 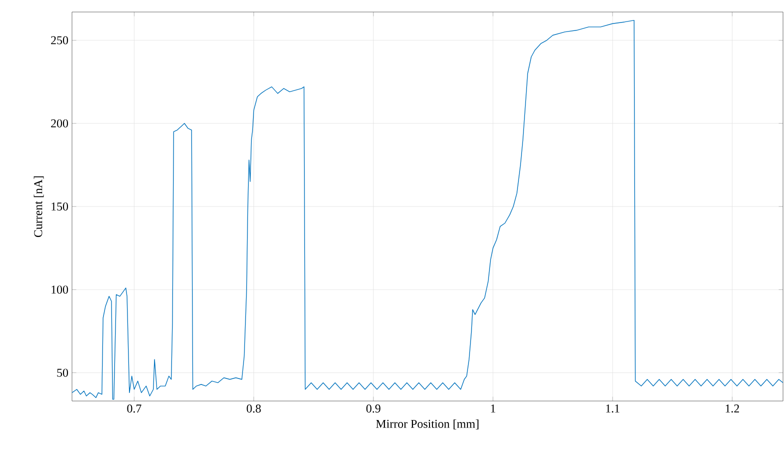 What do you see at coordinates (493, 408) in the screenshot?
I see `x-tick-label: 1` at bounding box center [493, 408].